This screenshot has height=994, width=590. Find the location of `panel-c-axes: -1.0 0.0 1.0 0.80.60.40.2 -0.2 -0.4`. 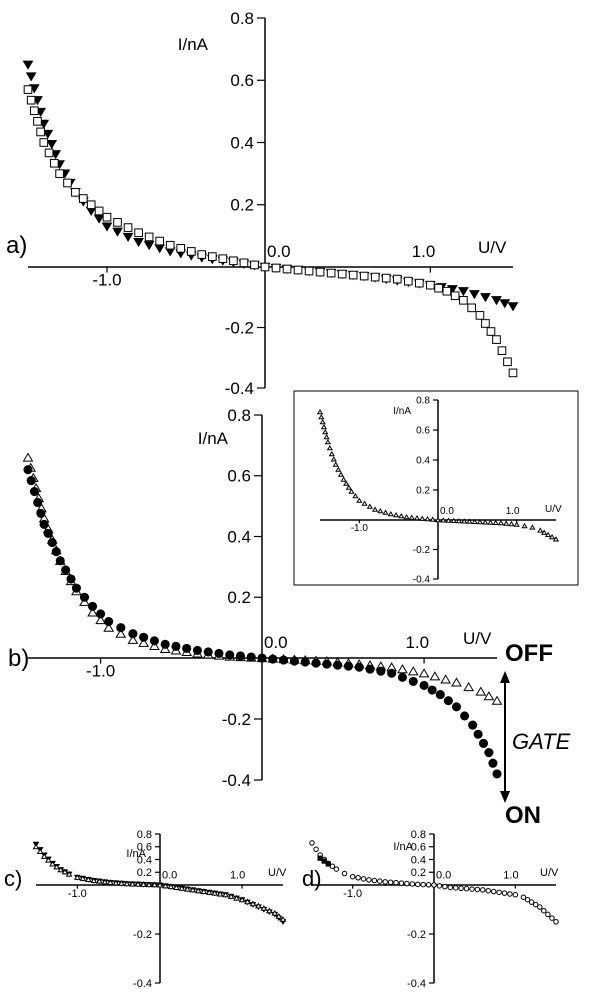

panel-c-axes: -1.0 0.0 1.0 0.80.60.40.2 -0.2 -0.4 is located at coordinates (159, 909).